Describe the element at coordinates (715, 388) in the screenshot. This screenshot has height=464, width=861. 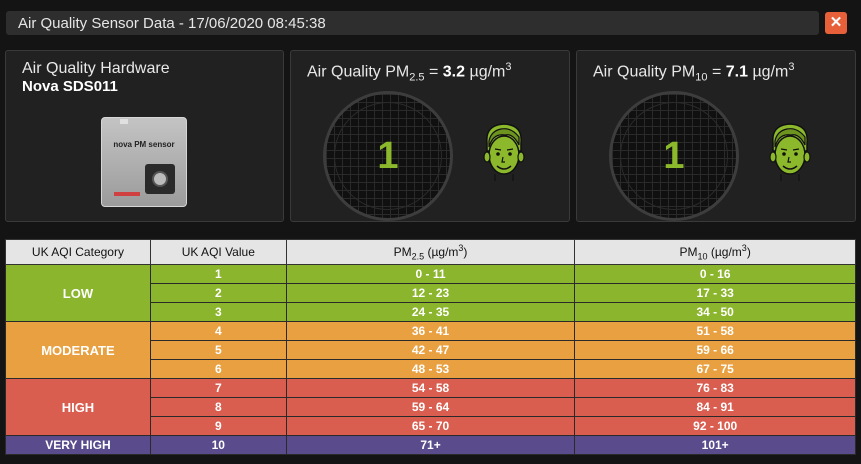
I see `pm10-range: 76 - 83` at that location.